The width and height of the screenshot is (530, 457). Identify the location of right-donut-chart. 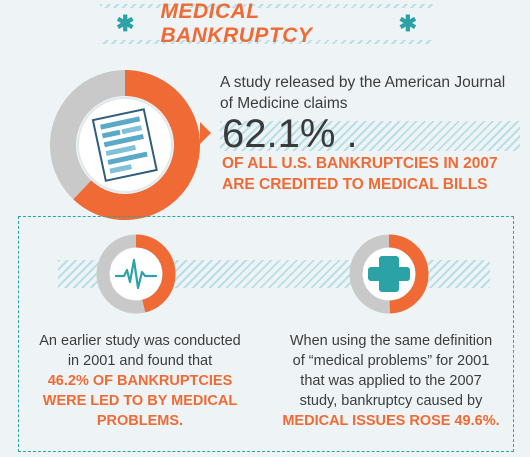
(389, 274).